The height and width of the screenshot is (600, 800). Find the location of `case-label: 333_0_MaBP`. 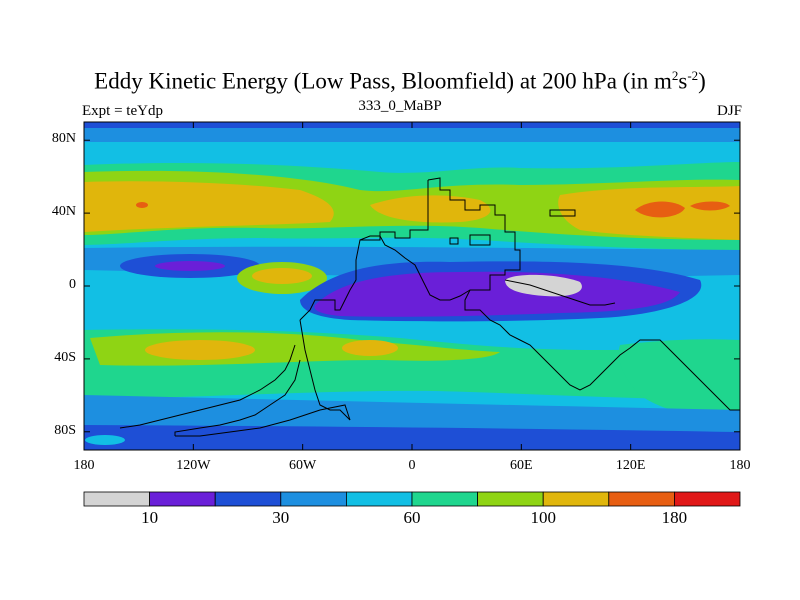

case-label: 333_0_MaBP is located at coordinates (400, 106).